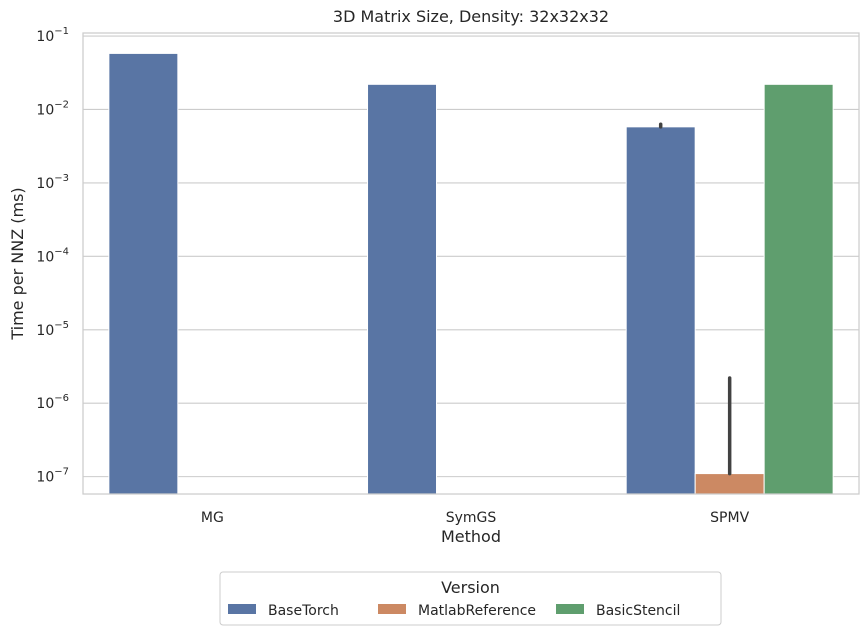 This screenshot has height=635, width=868. I want to click on chart-title: 3D Matrix Size, Density: 32x32x32, so click(471, 16).